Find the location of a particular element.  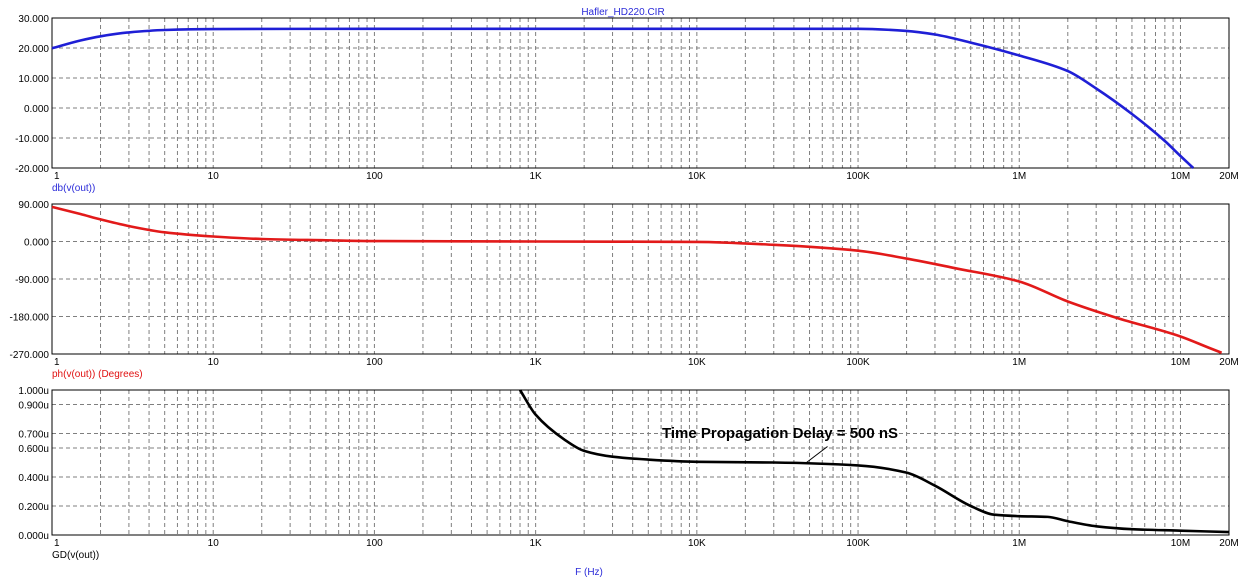

series-label: db(v(out)) is located at coordinates (73, 188).